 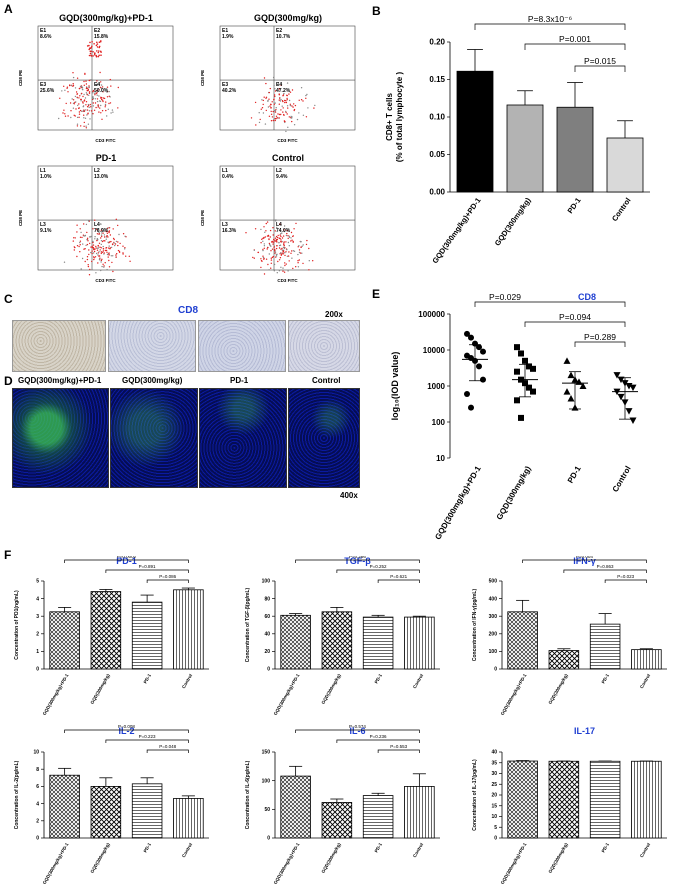 What do you see at coordinates (398, 746) in the screenshot?
I see `p-value-label: P=0.553` at bounding box center [398, 746].